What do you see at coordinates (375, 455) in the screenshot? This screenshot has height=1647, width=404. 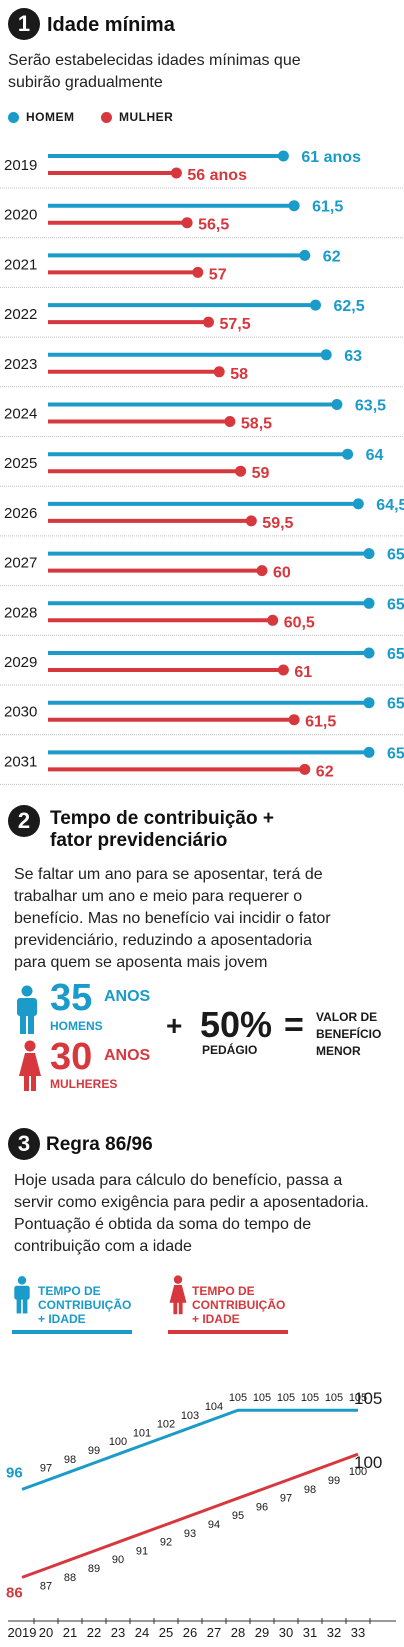 I see `homem-value-label: 64` at bounding box center [375, 455].